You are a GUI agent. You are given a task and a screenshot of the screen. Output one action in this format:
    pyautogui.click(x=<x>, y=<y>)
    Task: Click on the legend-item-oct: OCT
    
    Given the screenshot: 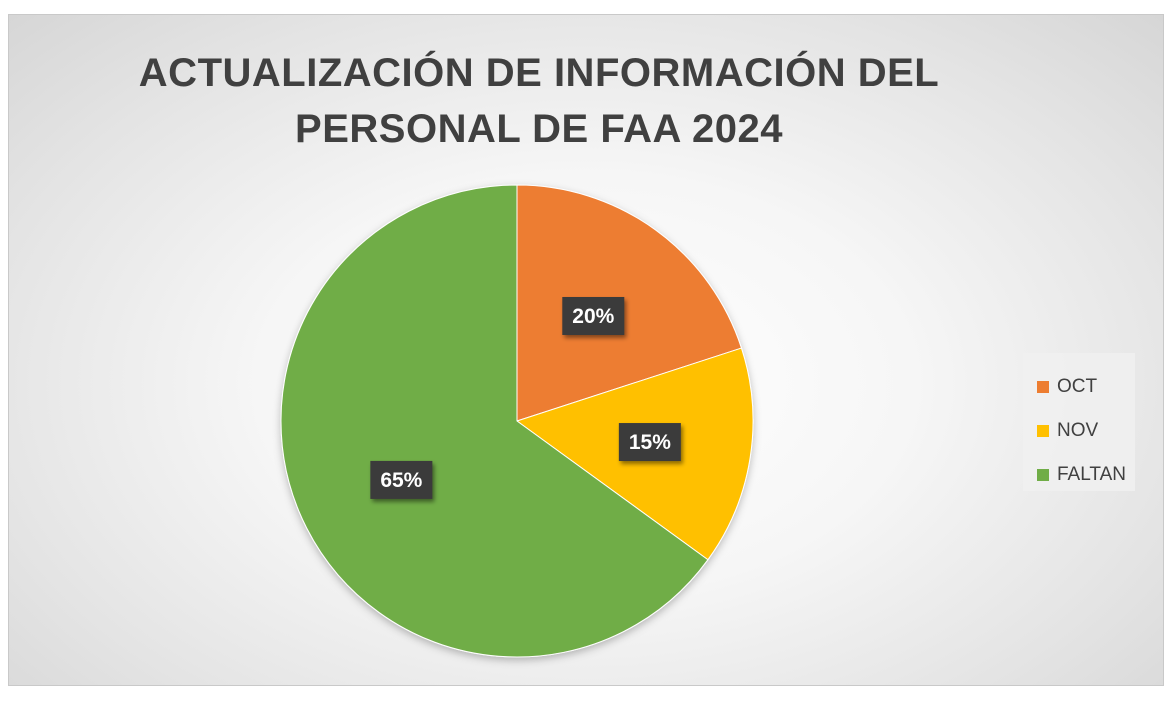 What is the action you would take?
    pyautogui.click(x=1086, y=387)
    